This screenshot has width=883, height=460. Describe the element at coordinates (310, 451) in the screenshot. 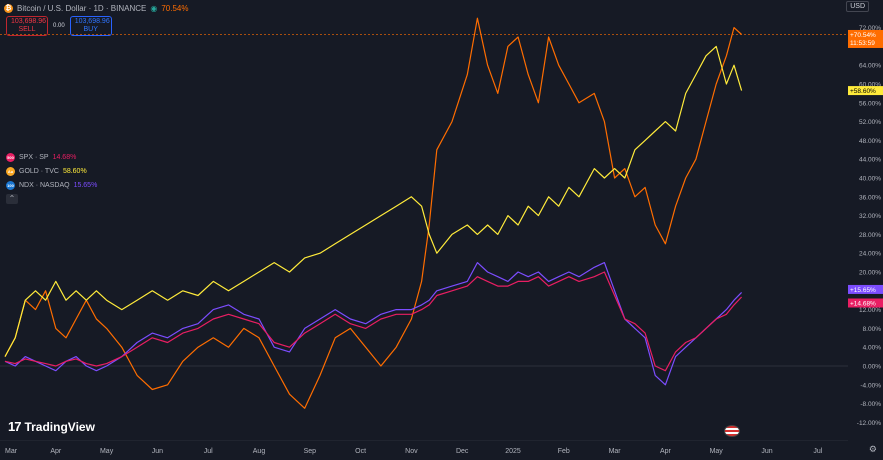

I see `x-tick-label: Sep` at that location.